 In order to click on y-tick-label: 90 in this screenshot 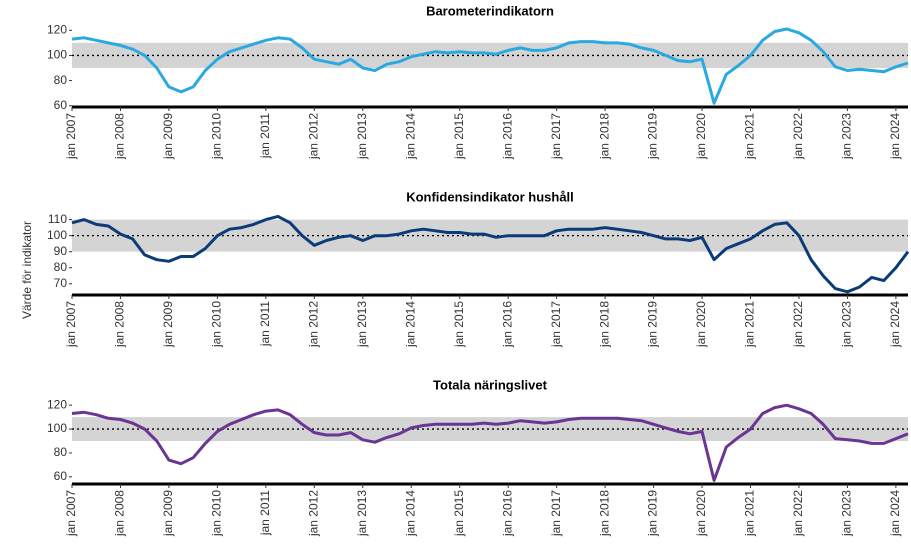, I will do `click(61, 251)`.